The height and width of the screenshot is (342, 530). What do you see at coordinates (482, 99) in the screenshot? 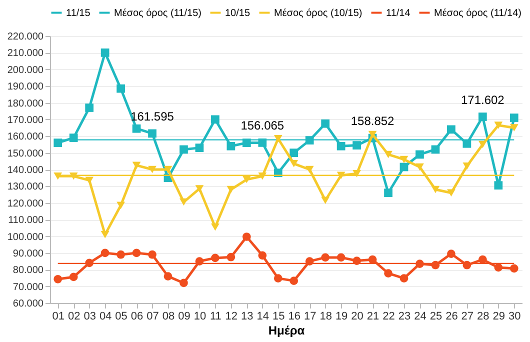
I see `annotation: 171.602` at bounding box center [482, 99].